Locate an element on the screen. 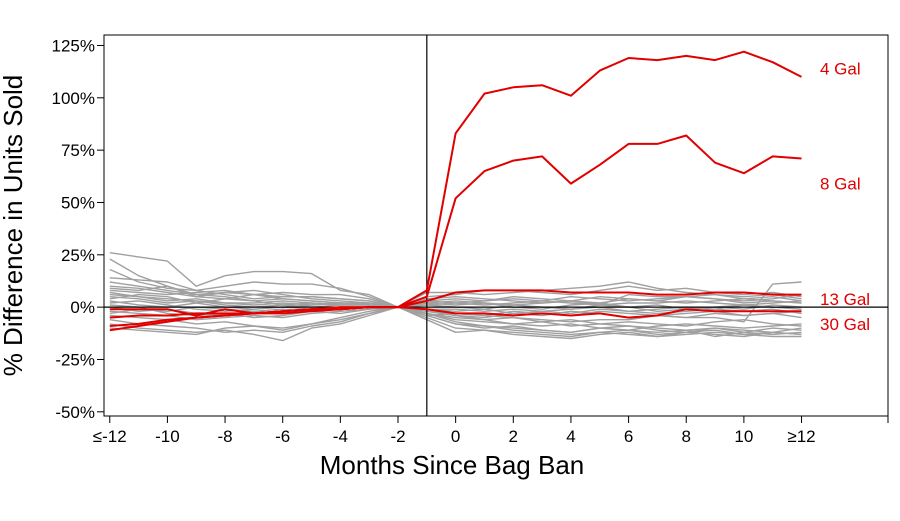  x-tick-label: -6 is located at coordinates (282, 436).